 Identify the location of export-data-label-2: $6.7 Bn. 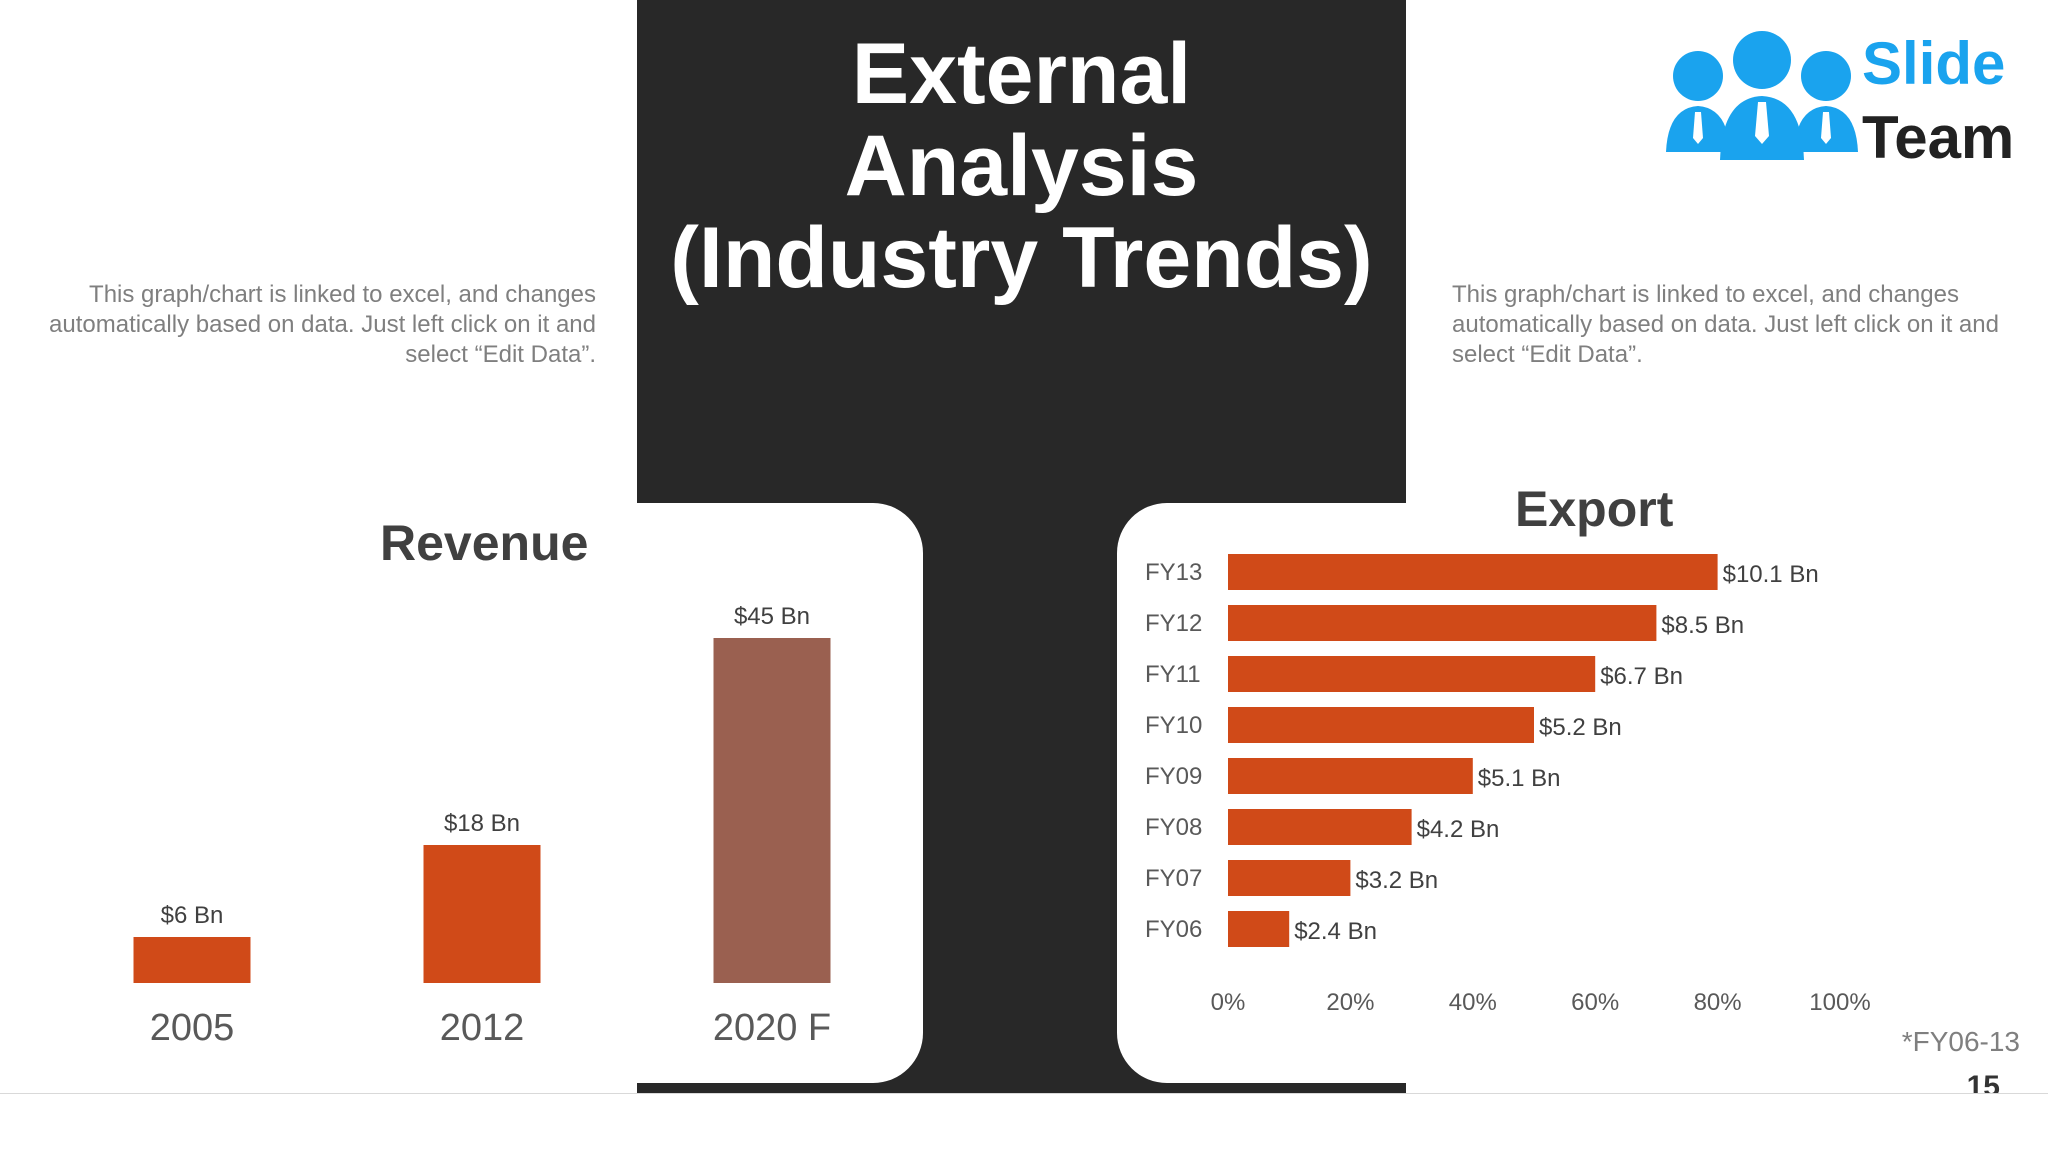
(1641, 676).